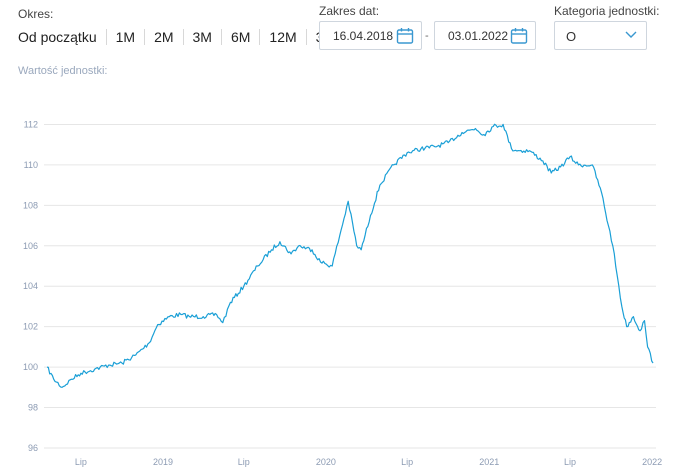  I want to click on period-button-3m: 3M, so click(203, 37).